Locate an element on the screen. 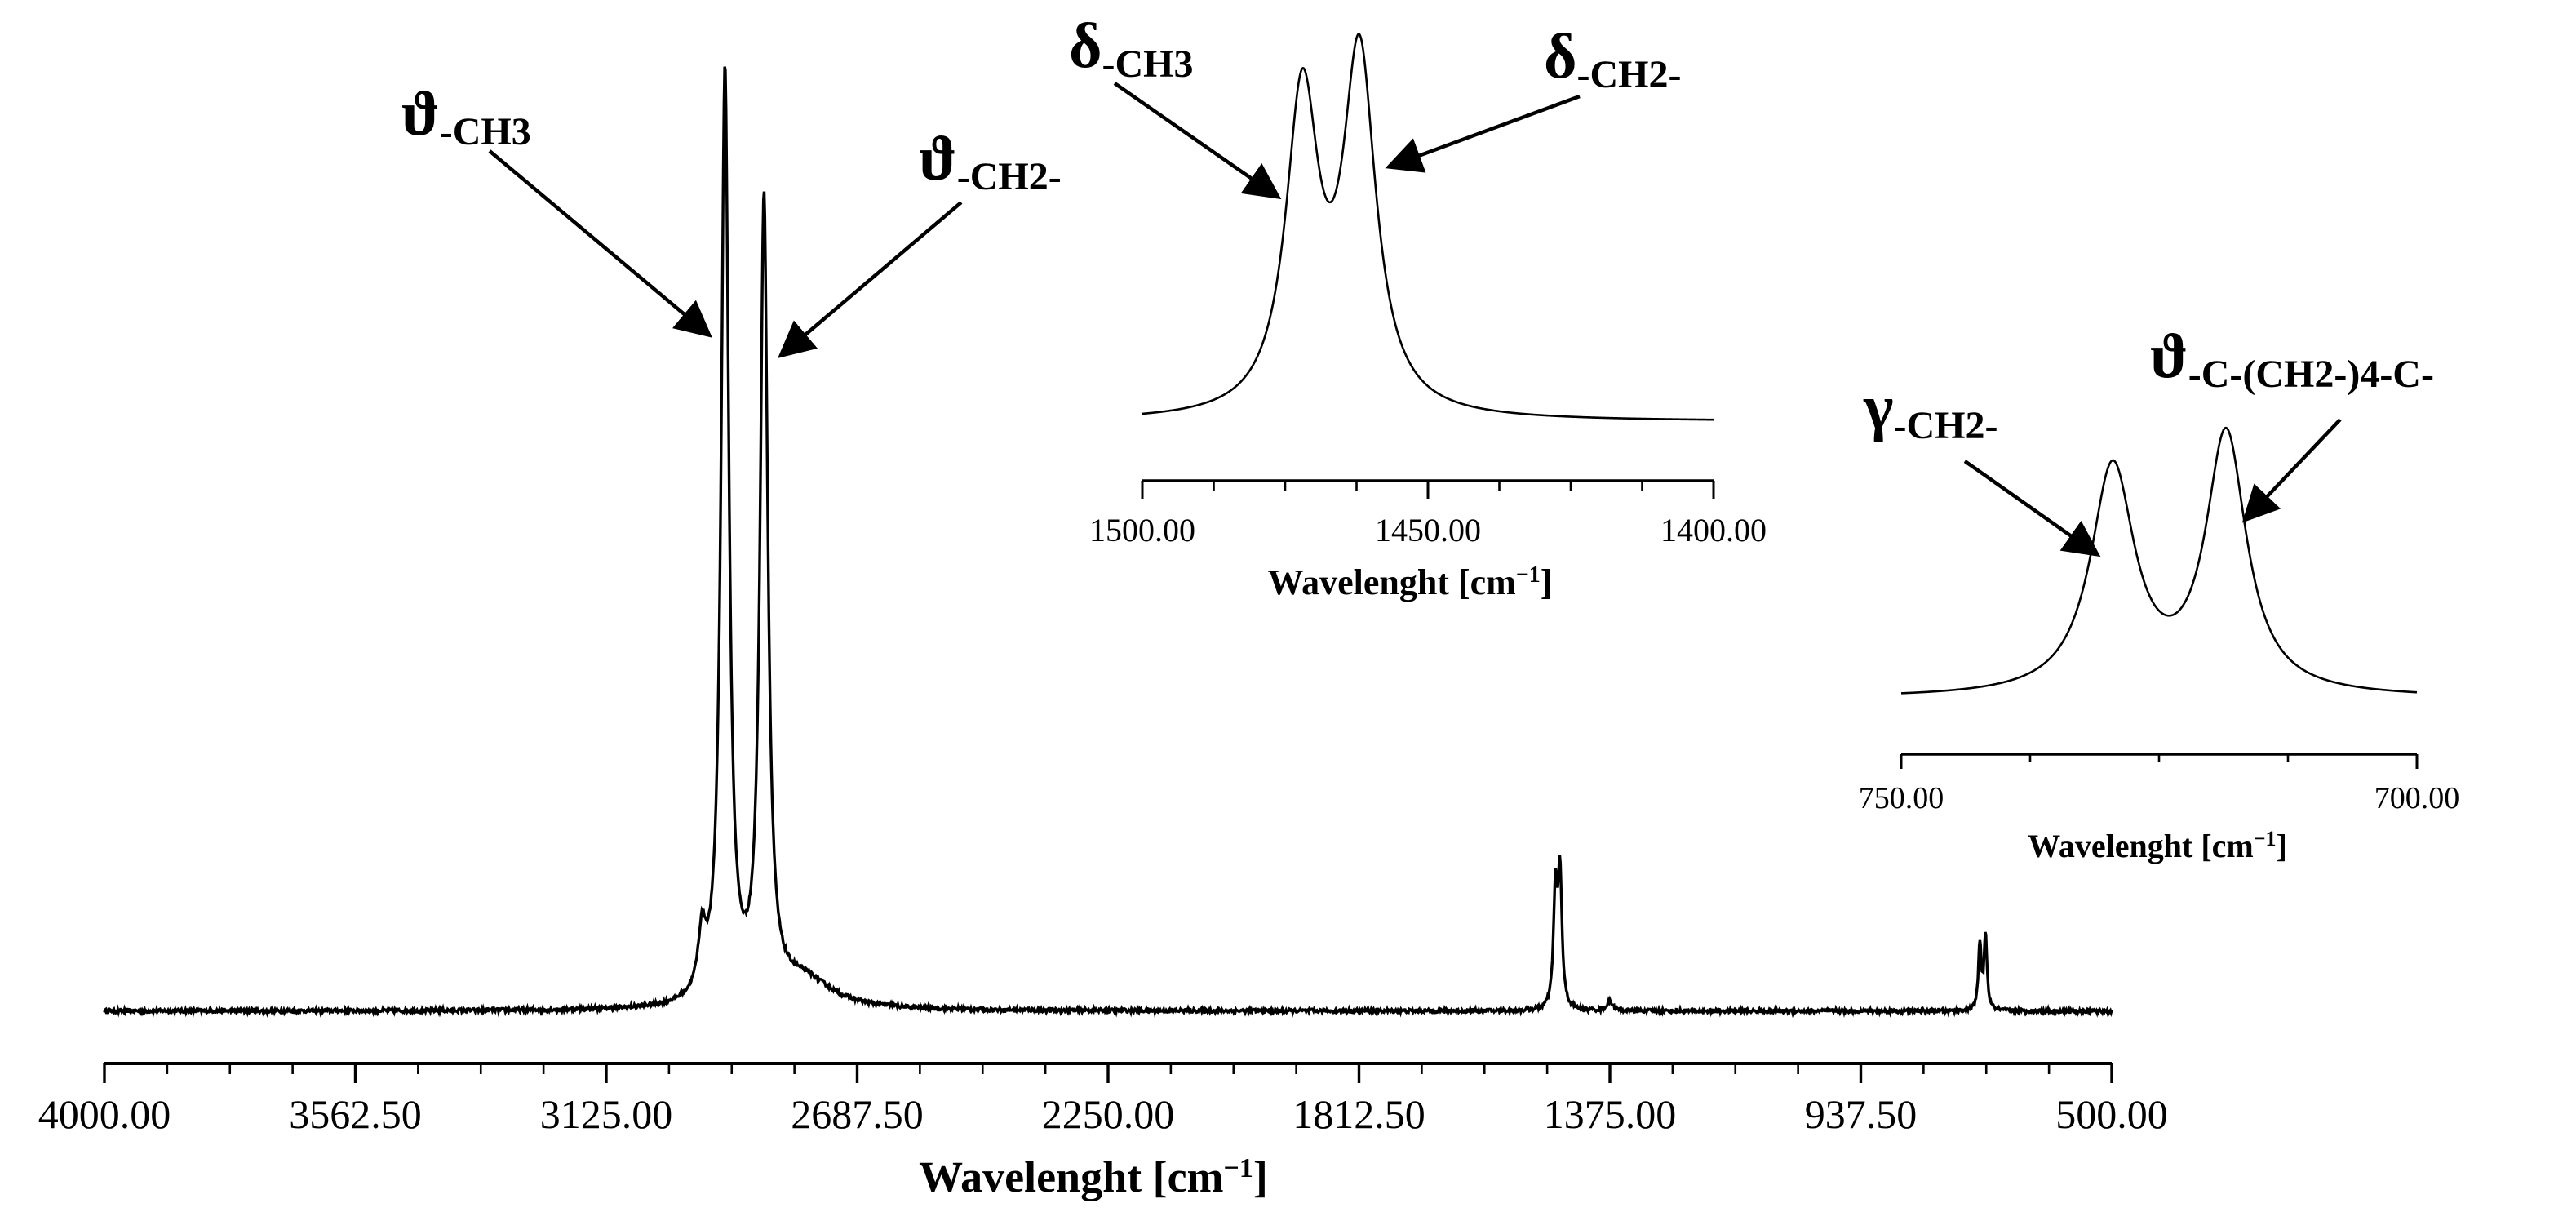 Image resolution: width=2576 pixels, height=1230 pixels. x-tick-label: 937.50 is located at coordinates (1862, 1114).